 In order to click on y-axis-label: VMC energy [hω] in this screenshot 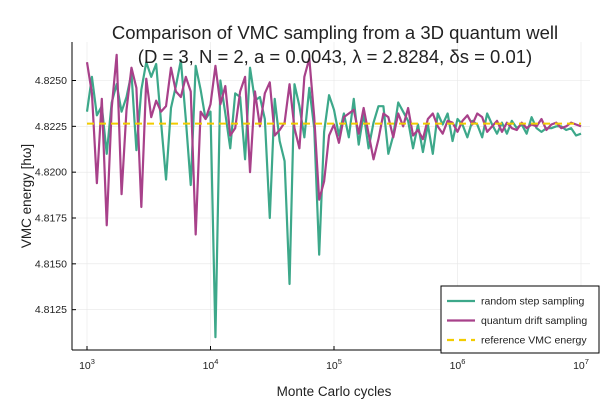, I will do `click(26, 196)`.